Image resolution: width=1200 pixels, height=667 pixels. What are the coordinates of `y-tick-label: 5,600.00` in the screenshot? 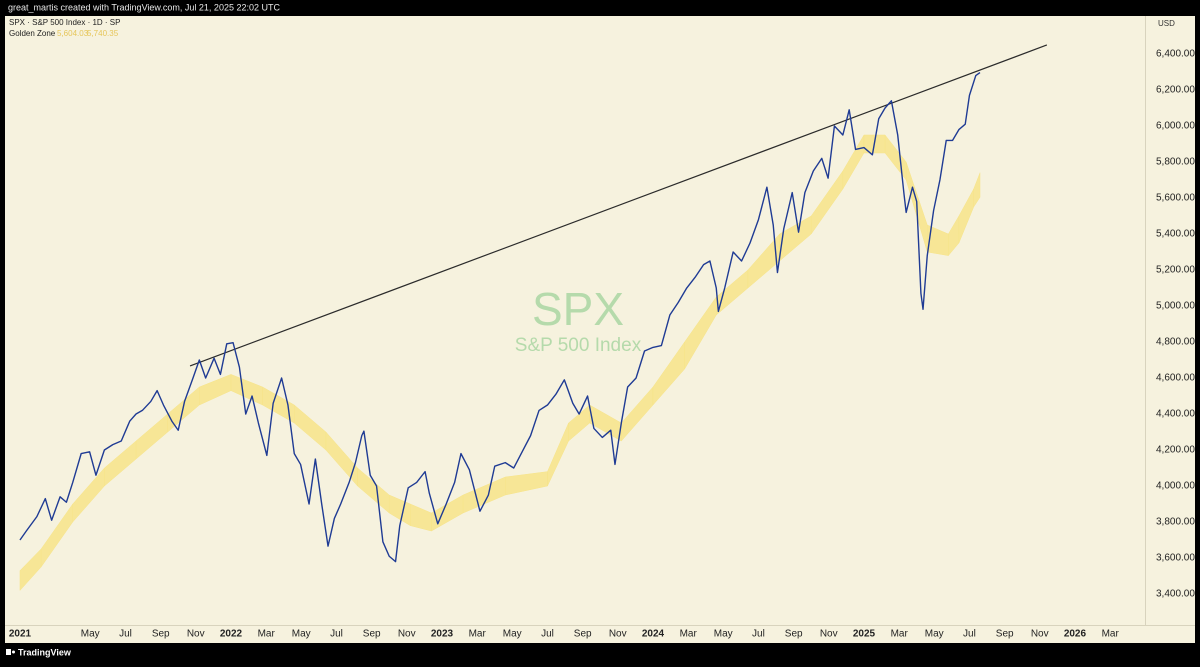 It's located at (1175, 198).